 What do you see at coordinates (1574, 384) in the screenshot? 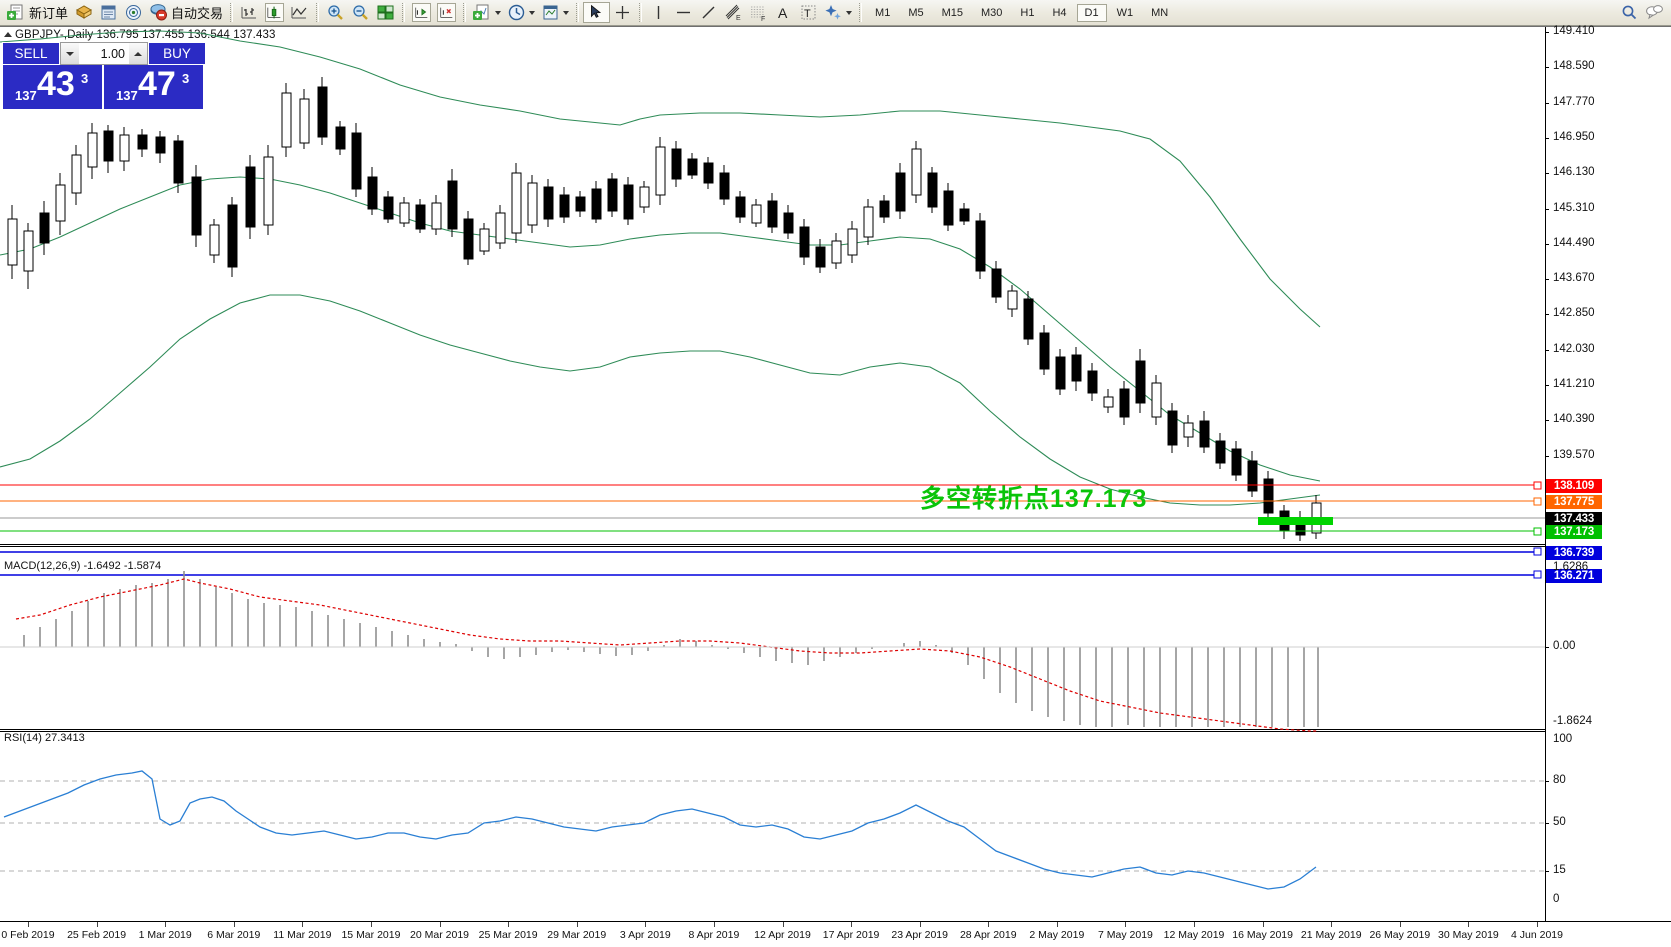
I see `price-tick-label: 141.210` at bounding box center [1574, 384].